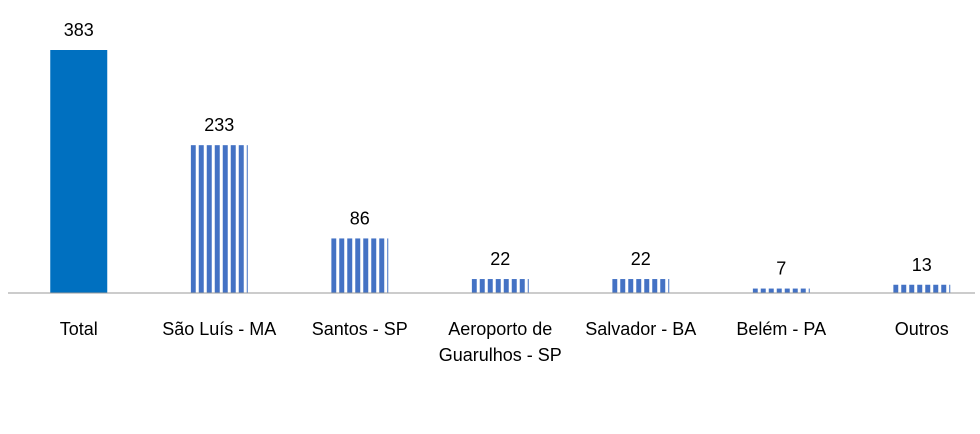 The width and height of the screenshot is (980, 434). I want to click on x-tick-label: Santos - SP, so click(359, 329).